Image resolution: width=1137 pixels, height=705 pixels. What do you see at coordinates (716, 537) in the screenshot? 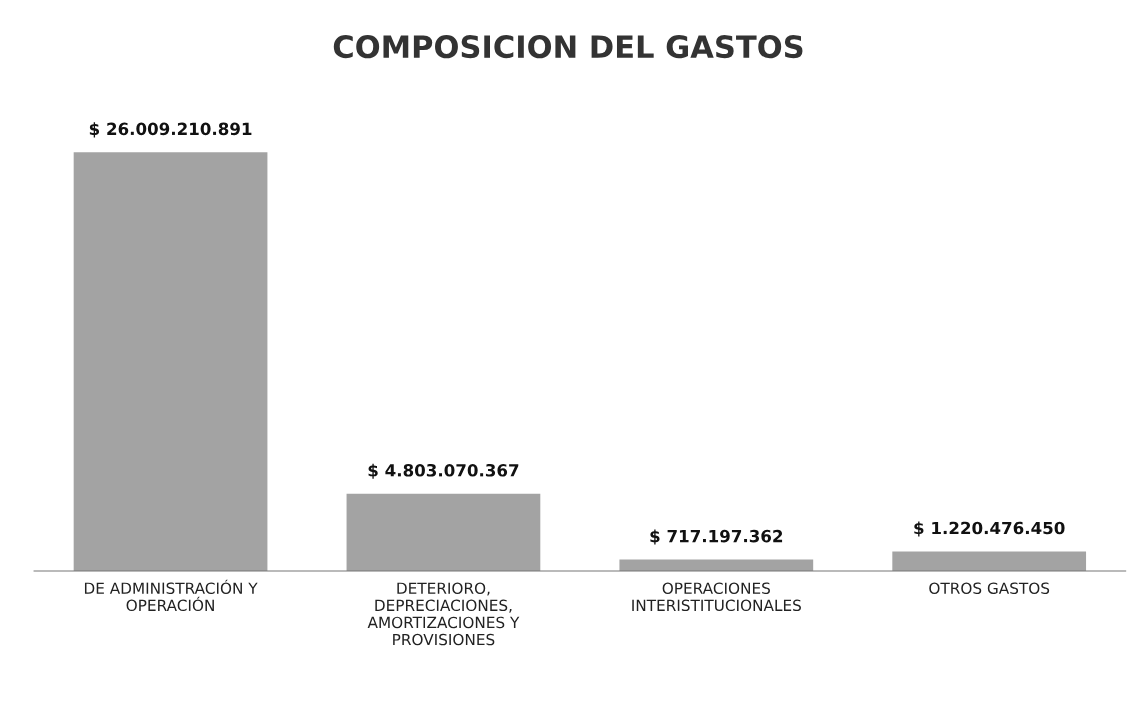
I see `data-label: $ 717.197.362` at bounding box center [716, 537].